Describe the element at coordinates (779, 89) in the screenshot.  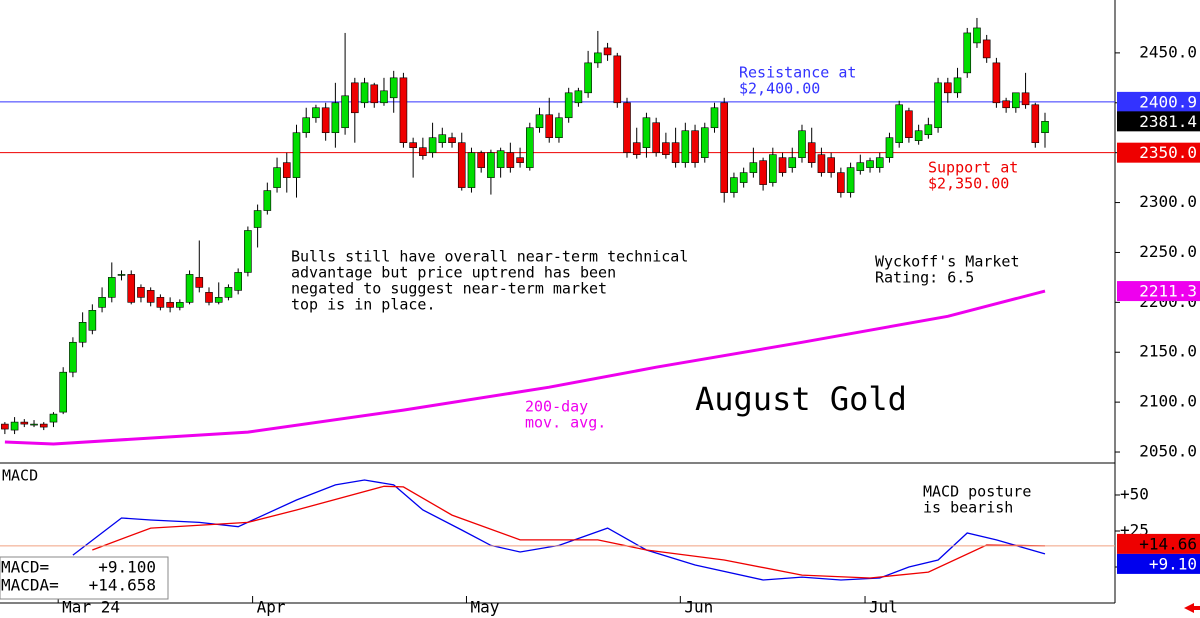
I see `annotation: $2,400.00` at that location.